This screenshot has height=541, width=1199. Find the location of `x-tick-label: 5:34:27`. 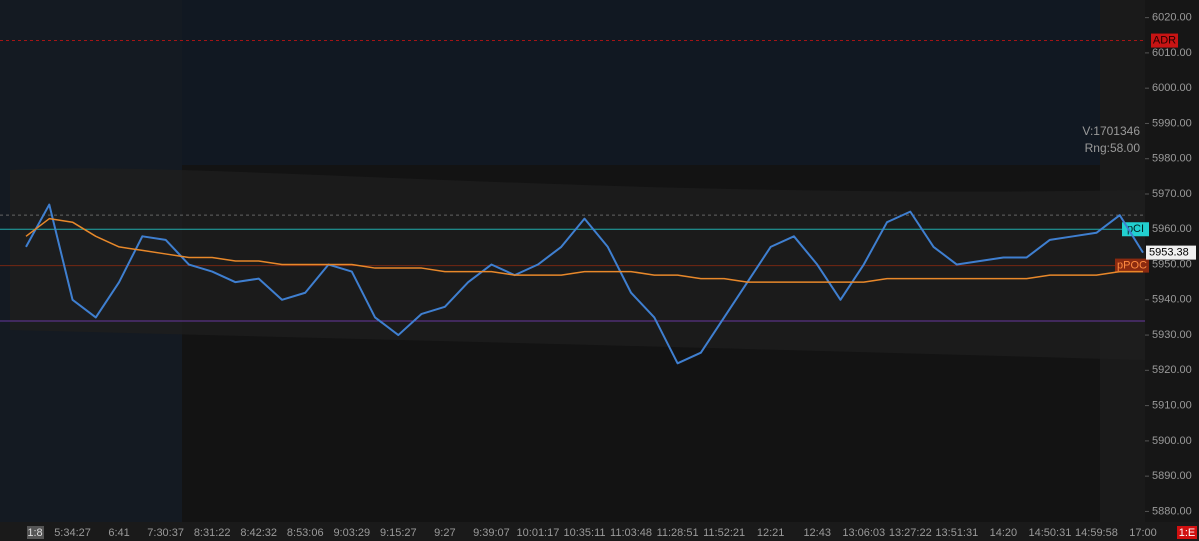

x-tick-label: 5:34:27 is located at coordinates (72, 533).